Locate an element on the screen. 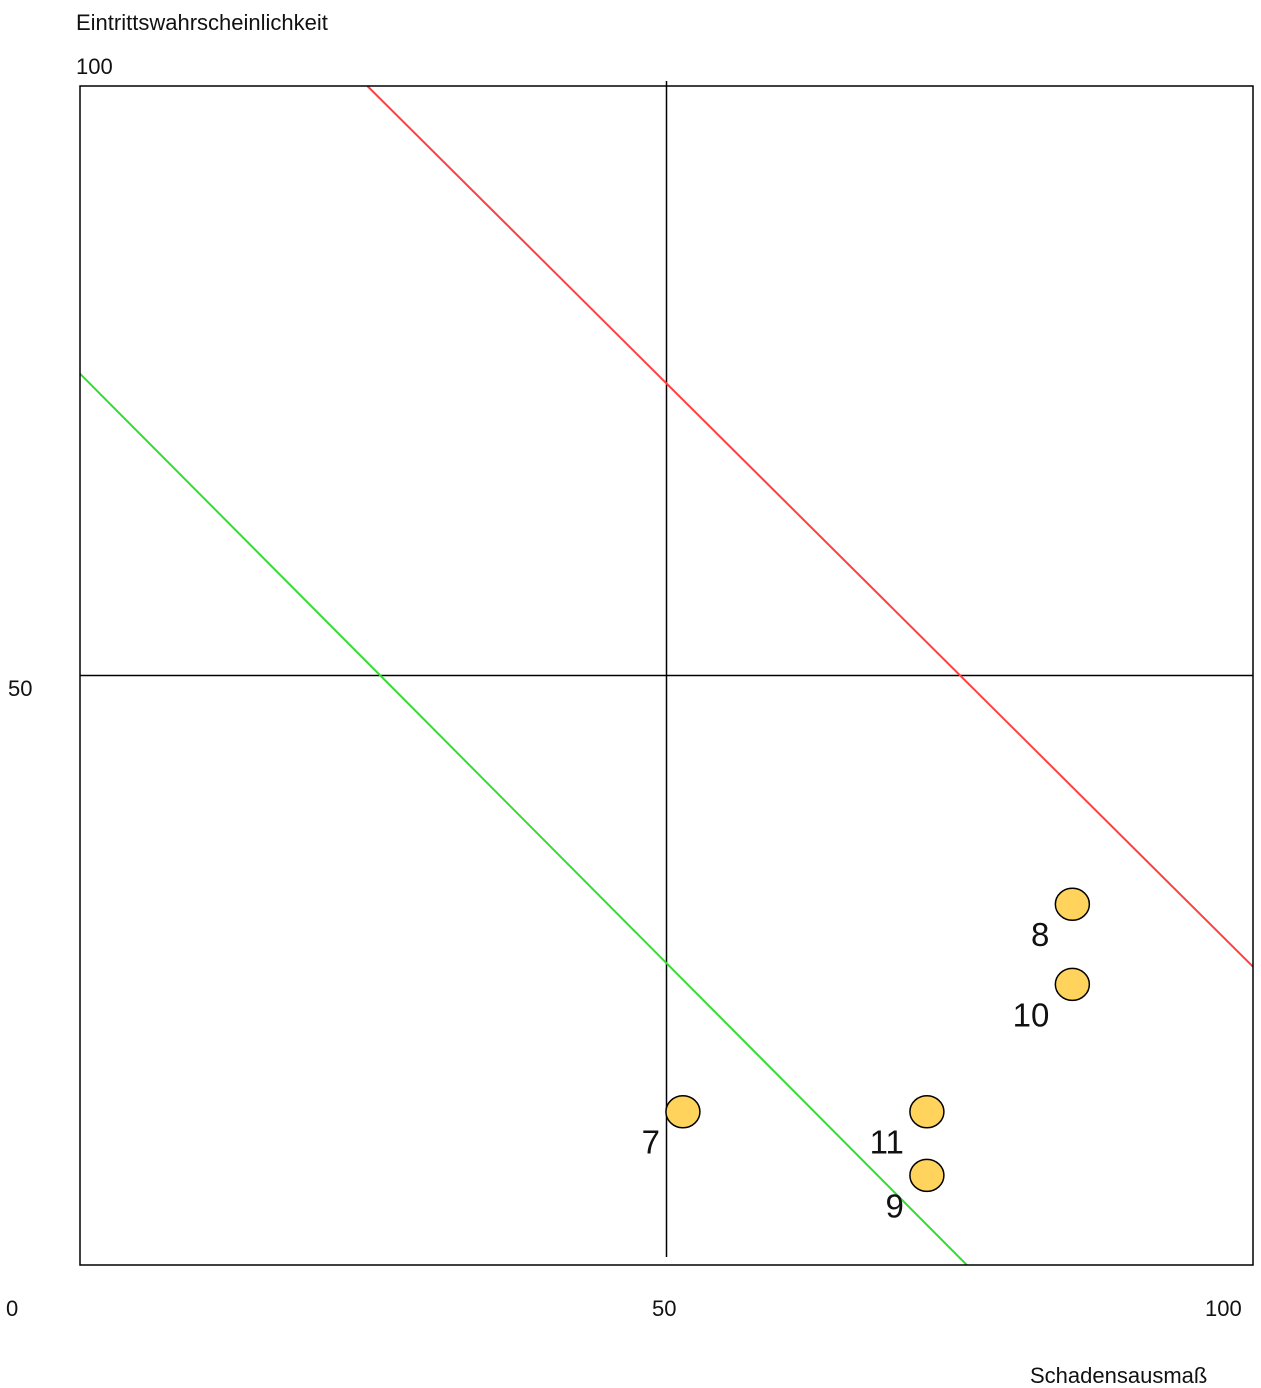 Image resolution: width=1261 pixels, height=1388 pixels. y-tick-label: 100 is located at coordinates (94, 66).